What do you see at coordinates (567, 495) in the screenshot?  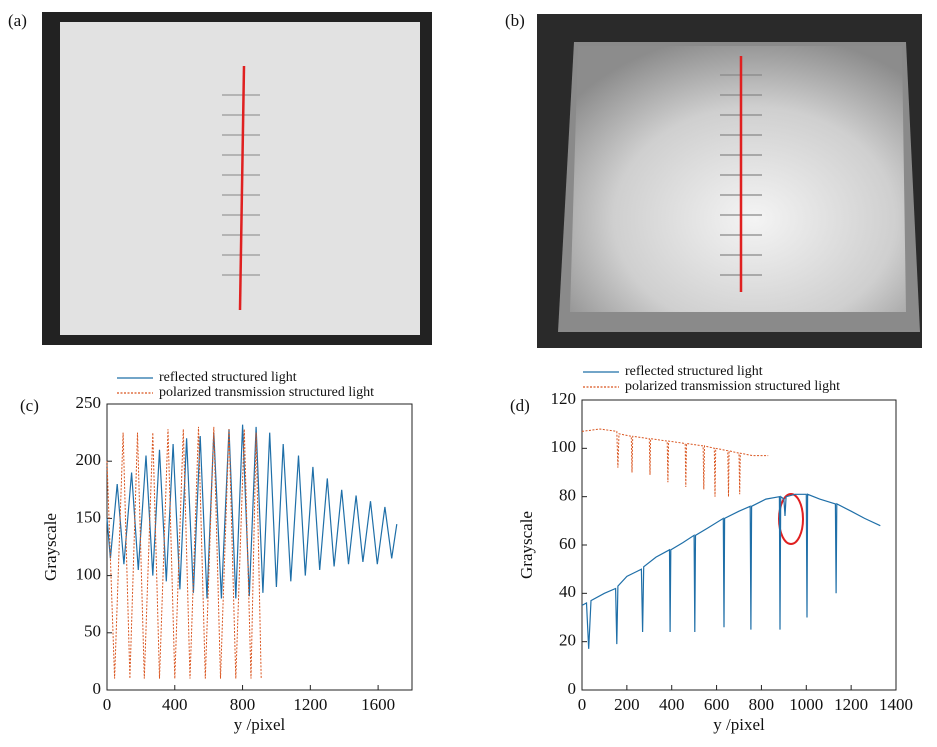 I see `y-tick-label: 80` at bounding box center [567, 495].